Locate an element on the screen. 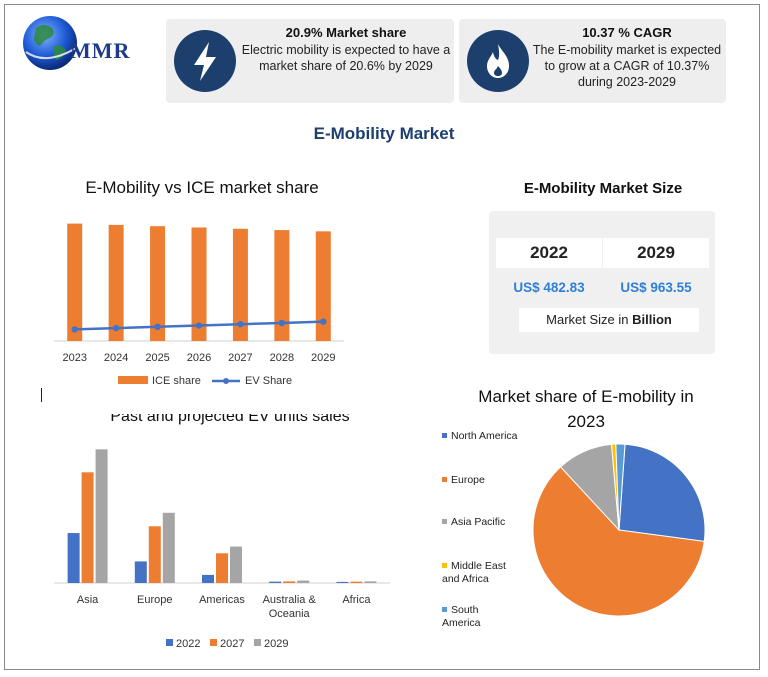 The height and width of the screenshot is (677, 768). x-tick-label: Asia is located at coordinates (88, 600).